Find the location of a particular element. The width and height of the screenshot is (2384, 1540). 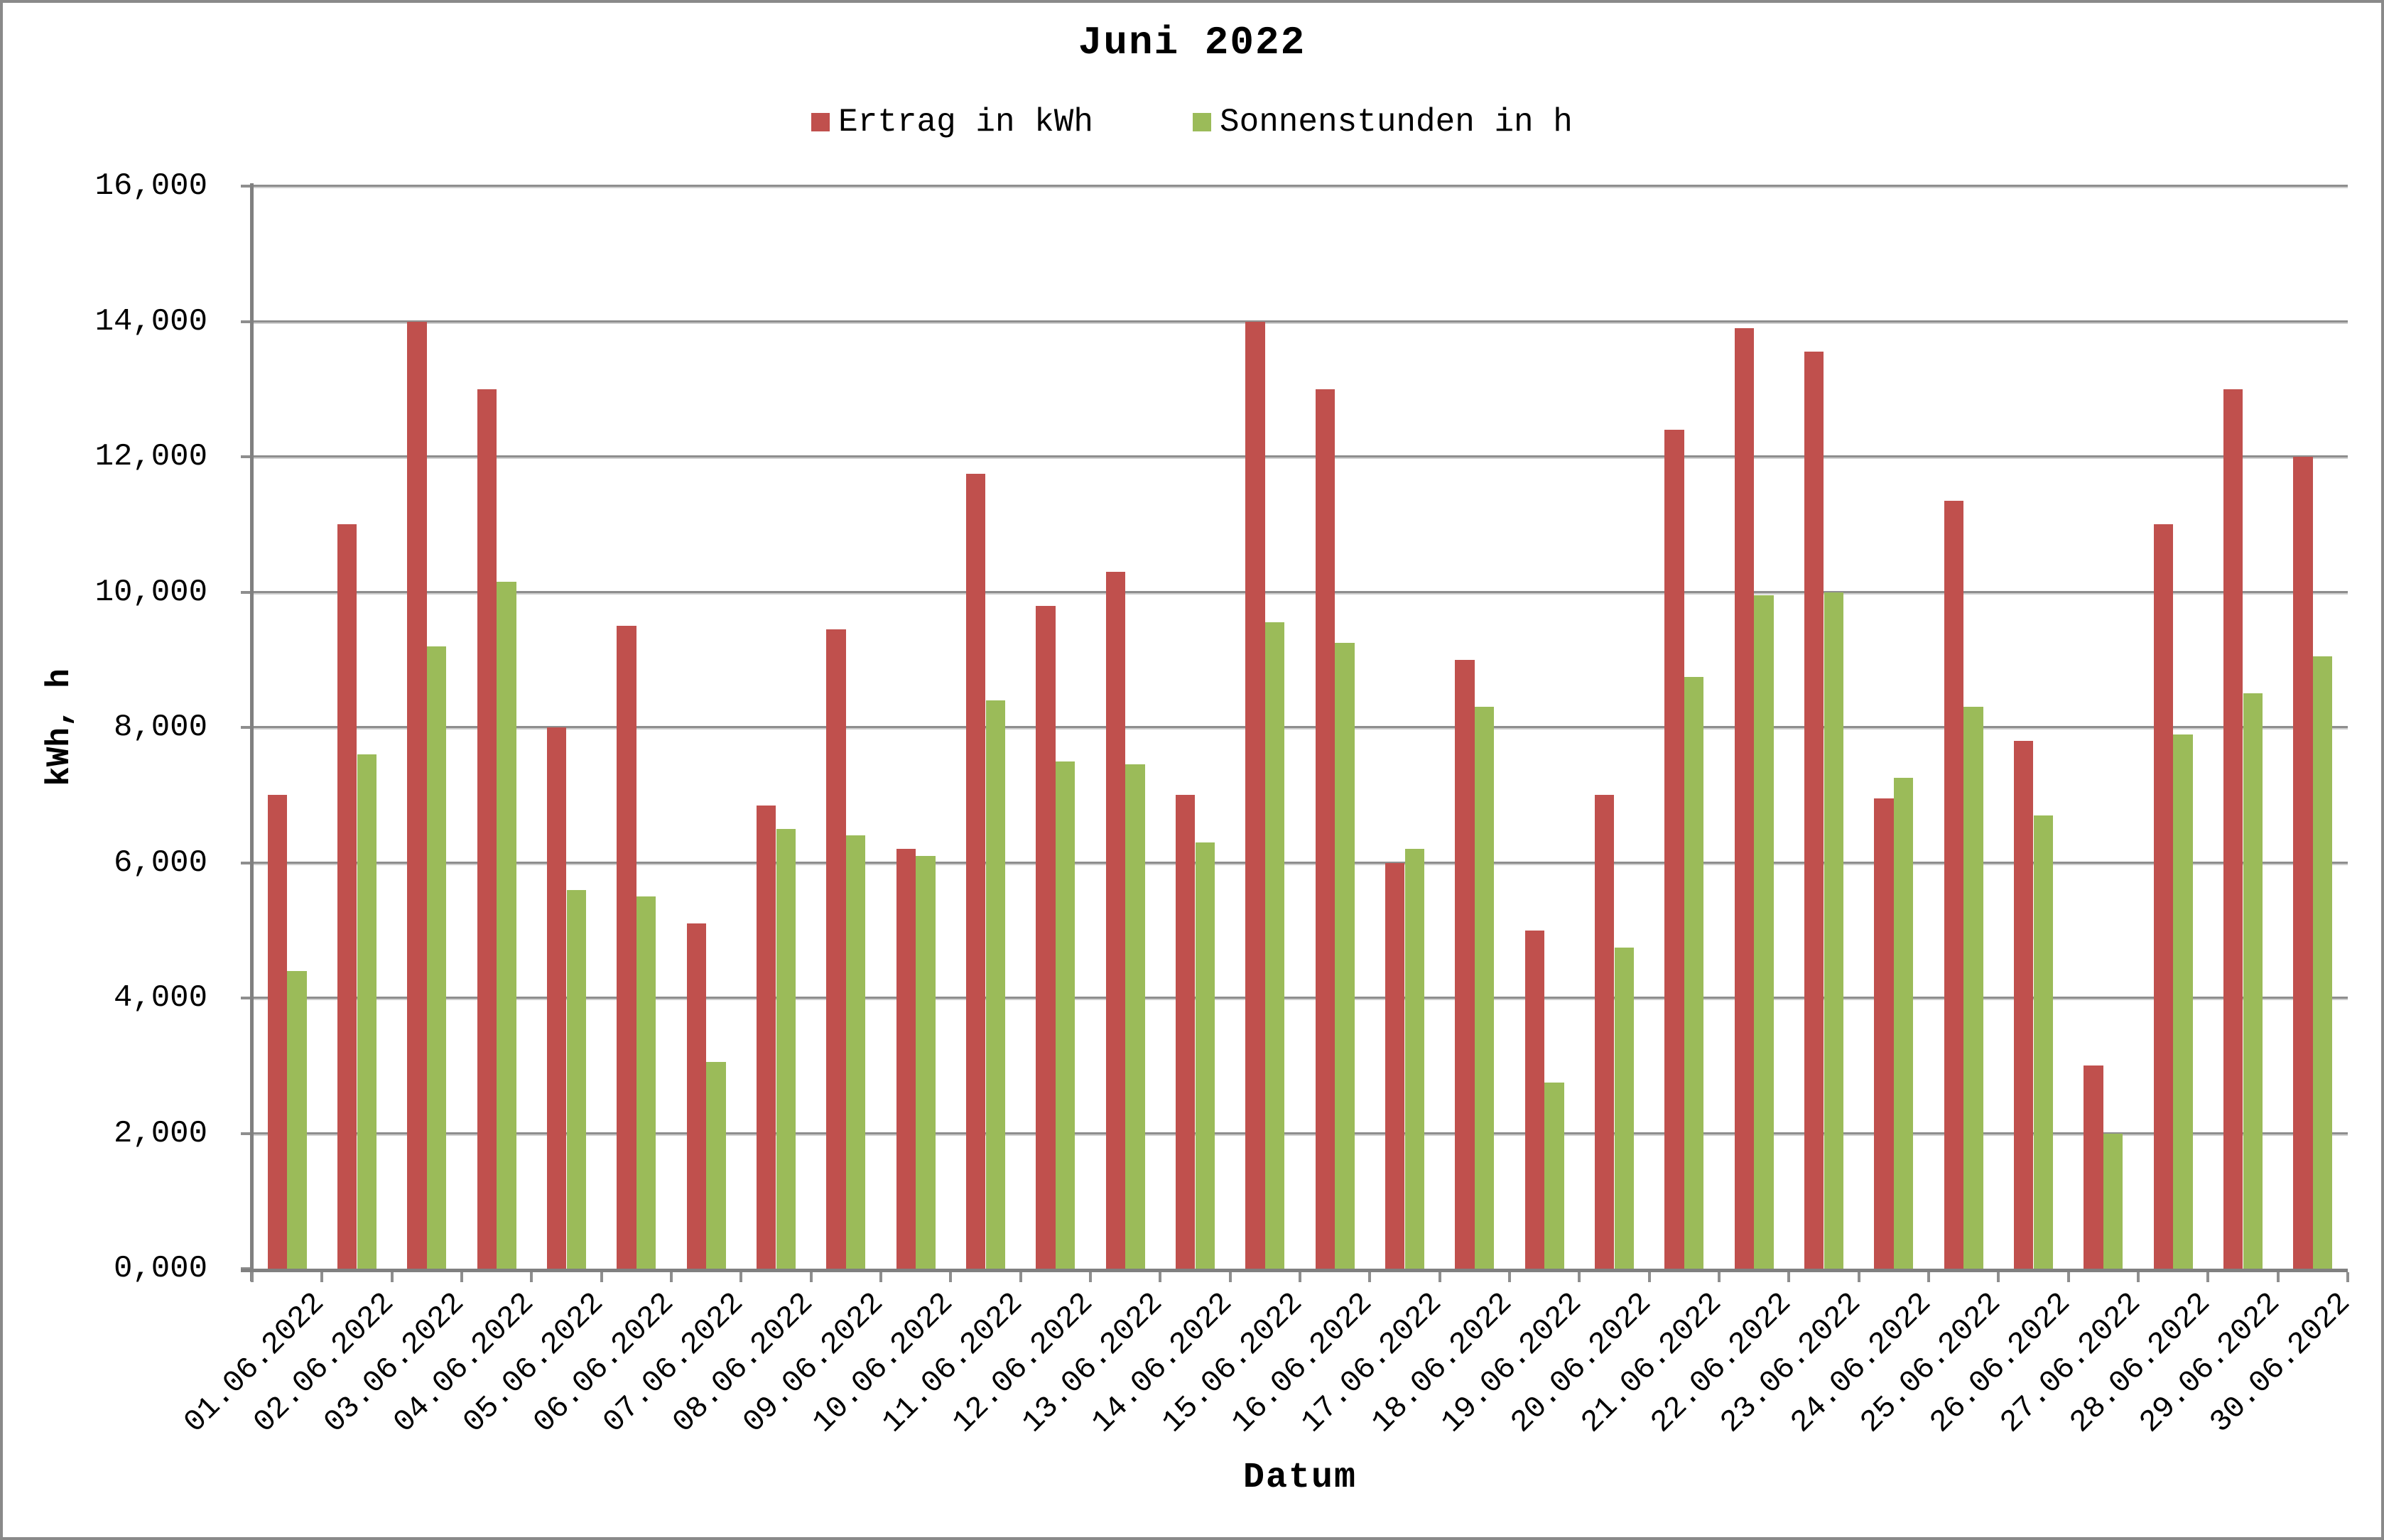

bar-ertrag-01.06.2022 is located at coordinates (277, 1032).